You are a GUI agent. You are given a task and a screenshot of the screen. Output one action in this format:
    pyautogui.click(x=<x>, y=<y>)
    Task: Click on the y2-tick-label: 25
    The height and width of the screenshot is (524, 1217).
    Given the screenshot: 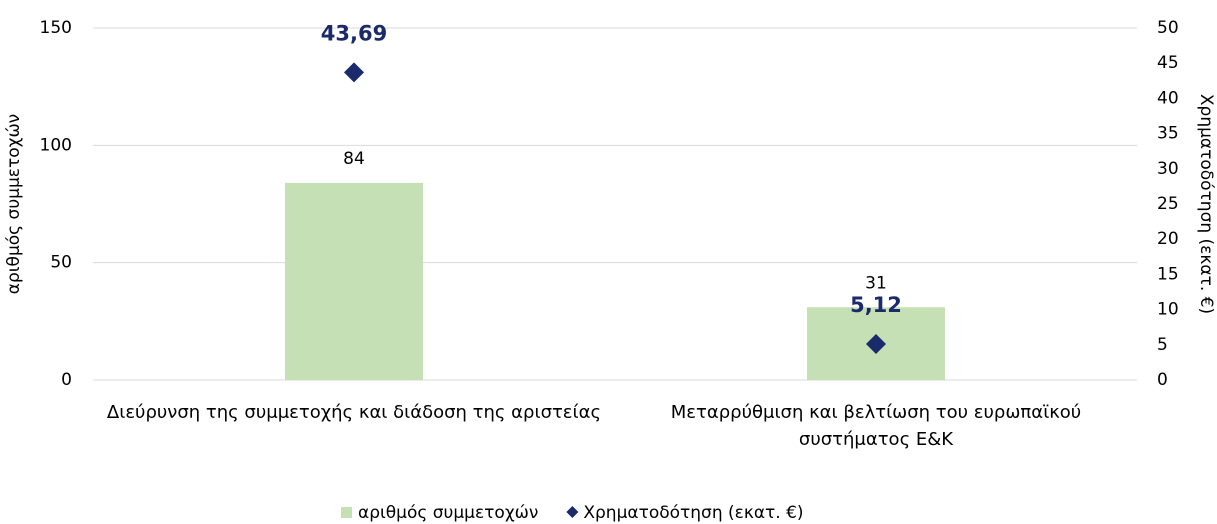 What is the action you would take?
    pyautogui.click(x=1168, y=204)
    